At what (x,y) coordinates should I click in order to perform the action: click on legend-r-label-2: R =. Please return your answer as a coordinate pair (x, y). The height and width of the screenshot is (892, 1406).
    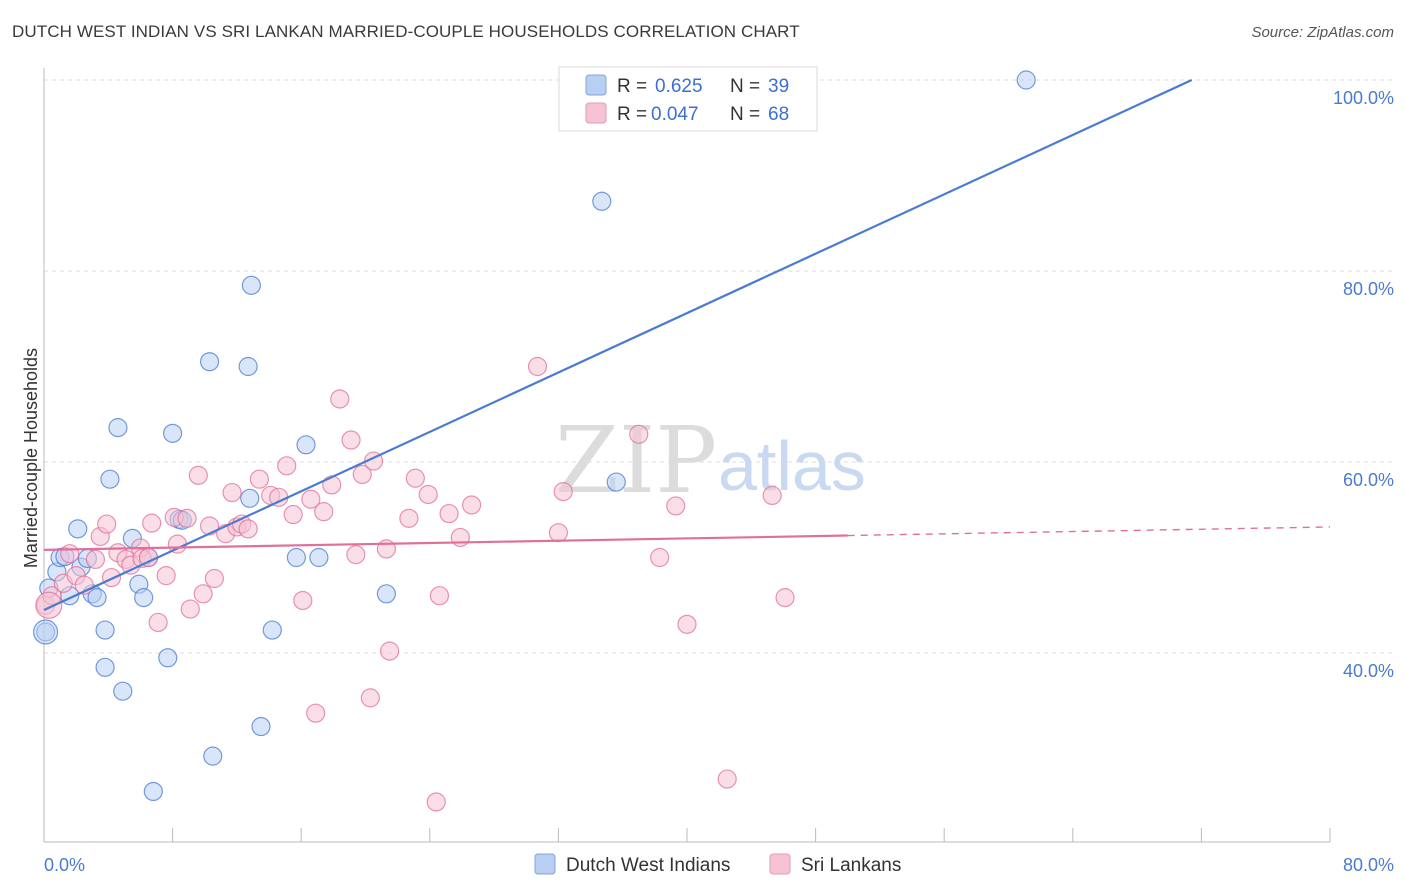
    Looking at the image, I should click on (632, 114).